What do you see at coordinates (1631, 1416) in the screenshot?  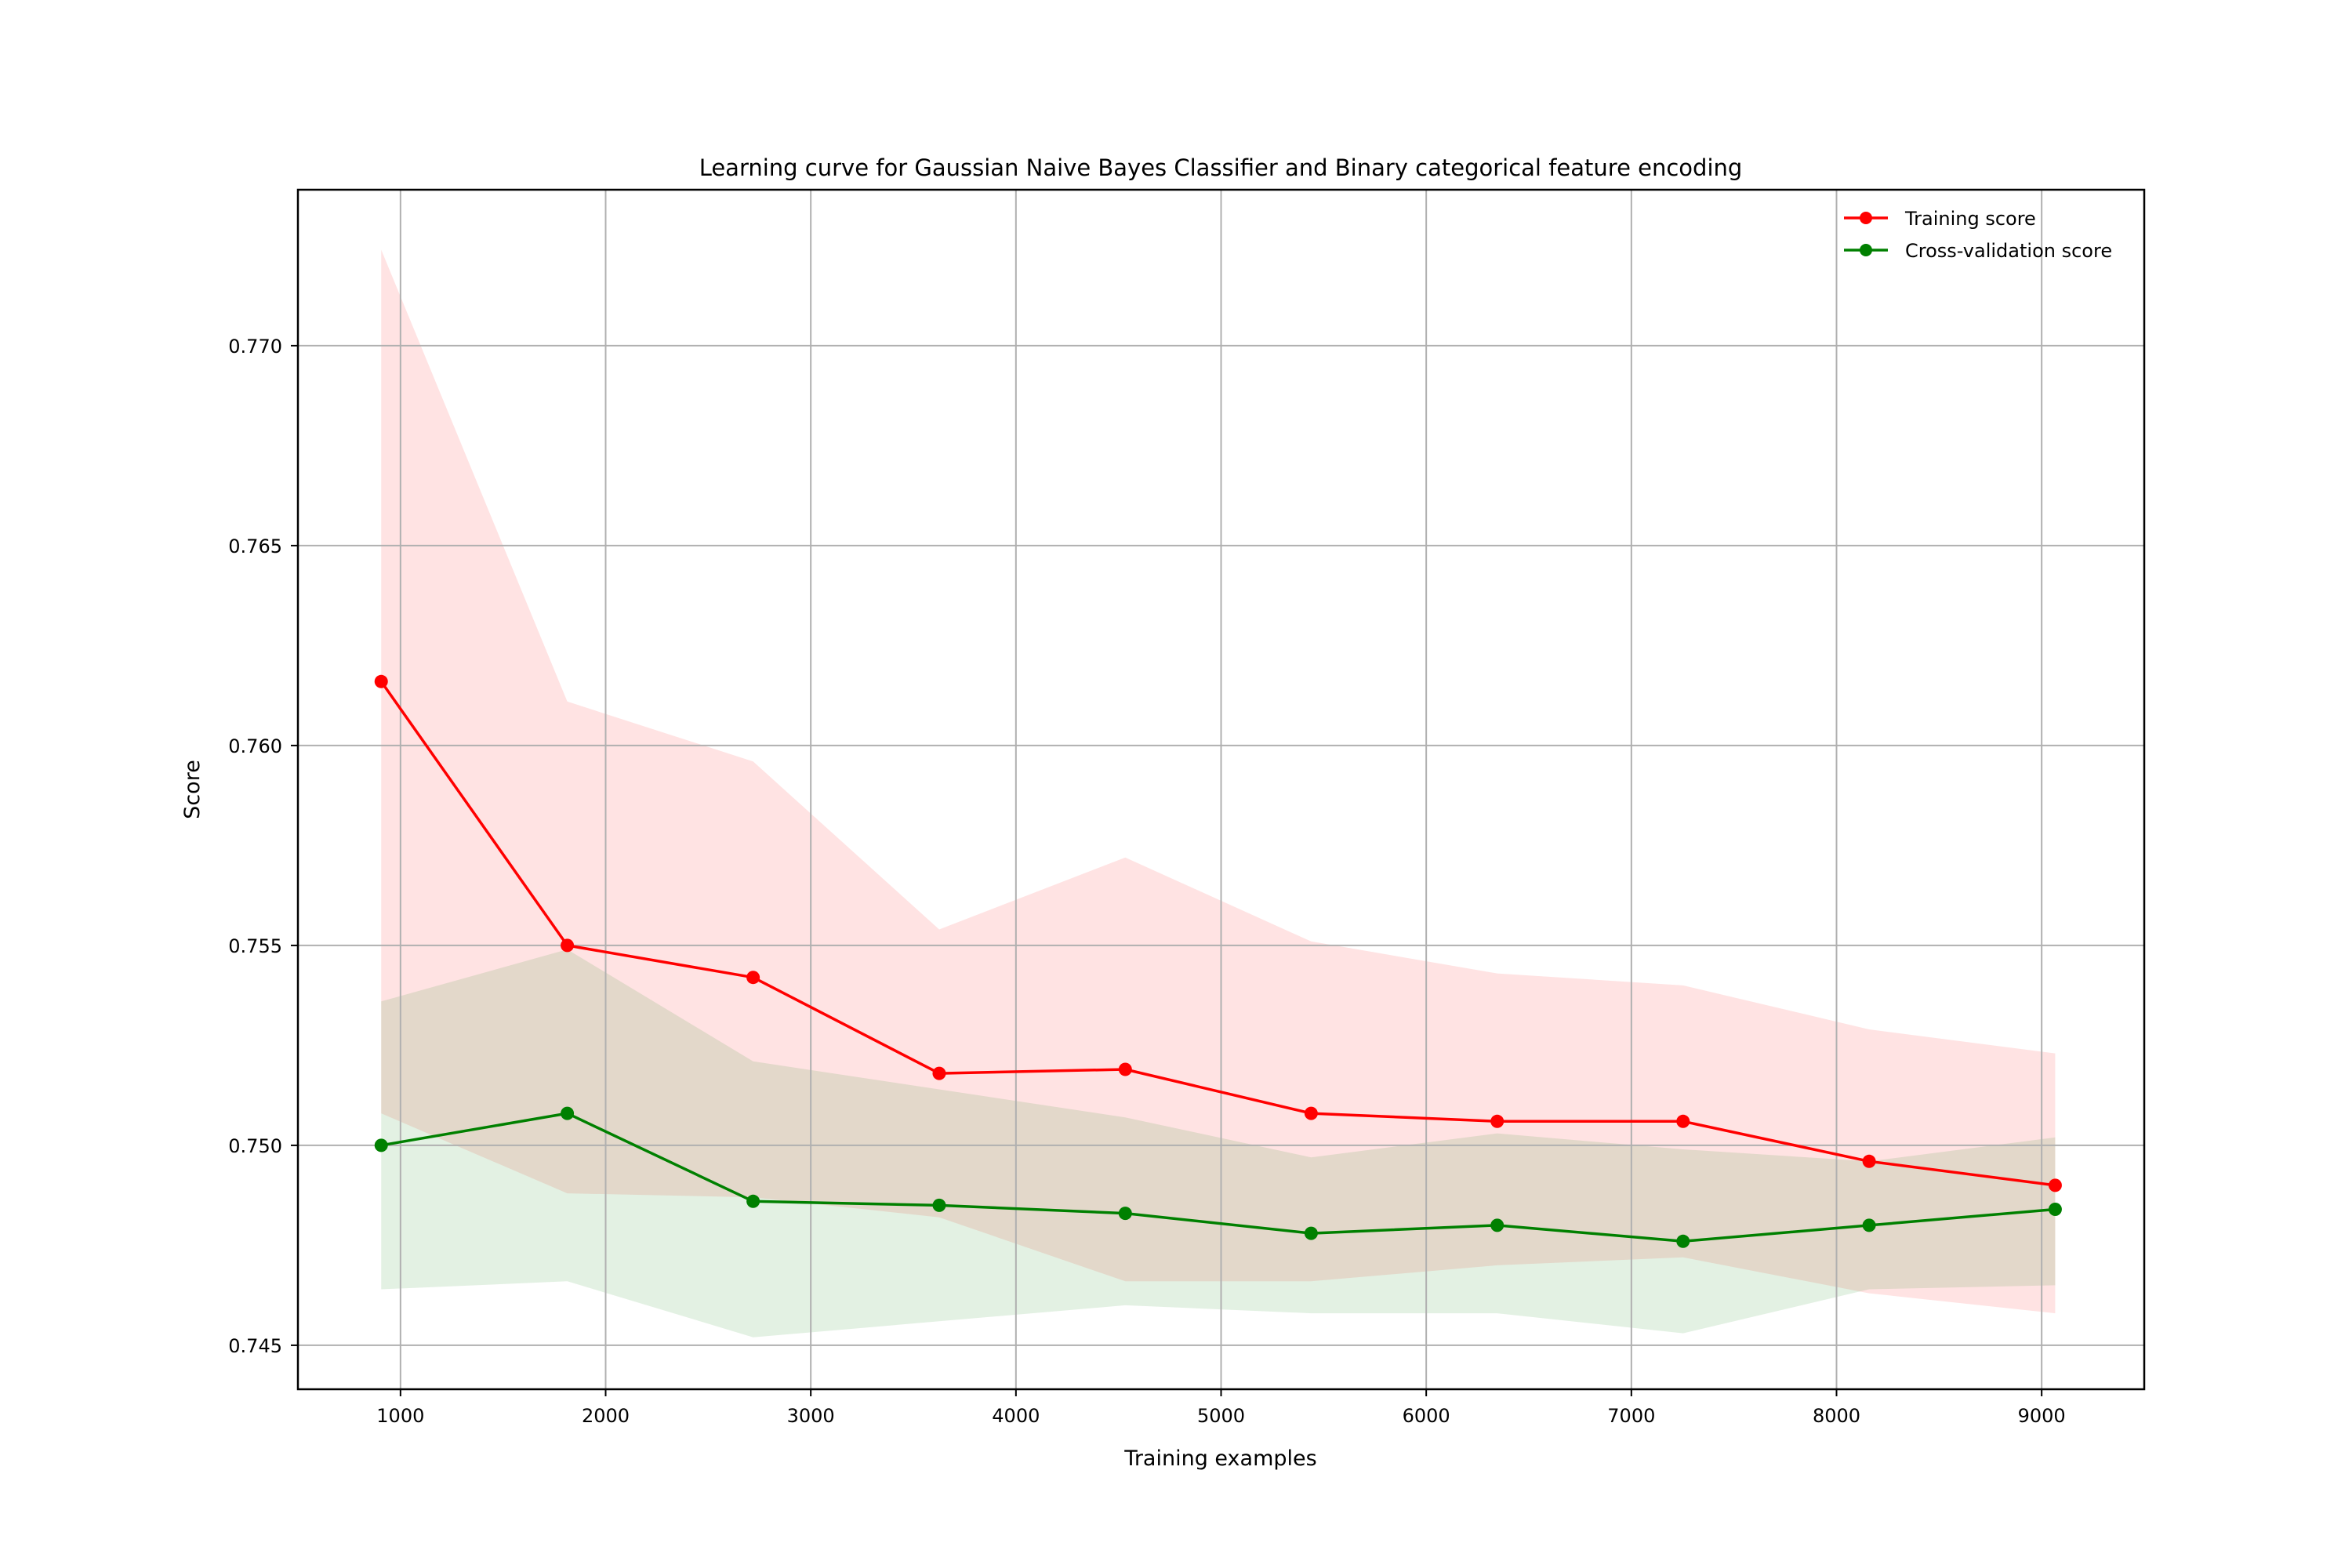 I see `x-tick-label: 7000` at bounding box center [1631, 1416].